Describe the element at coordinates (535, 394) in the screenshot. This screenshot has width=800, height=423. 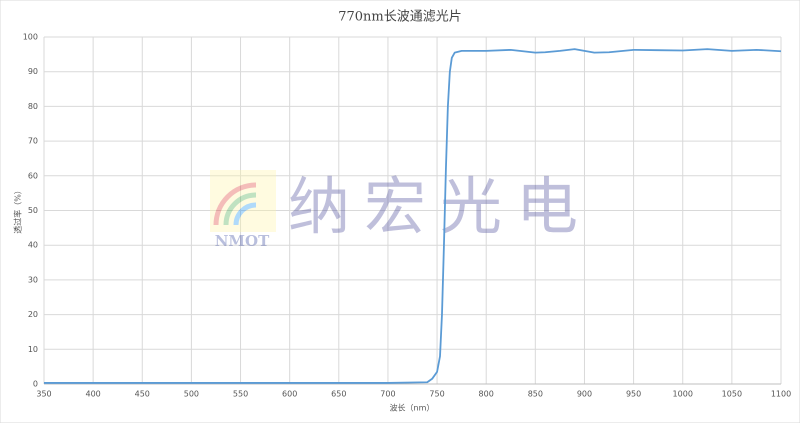
I see `x-tick-label: 850` at that location.